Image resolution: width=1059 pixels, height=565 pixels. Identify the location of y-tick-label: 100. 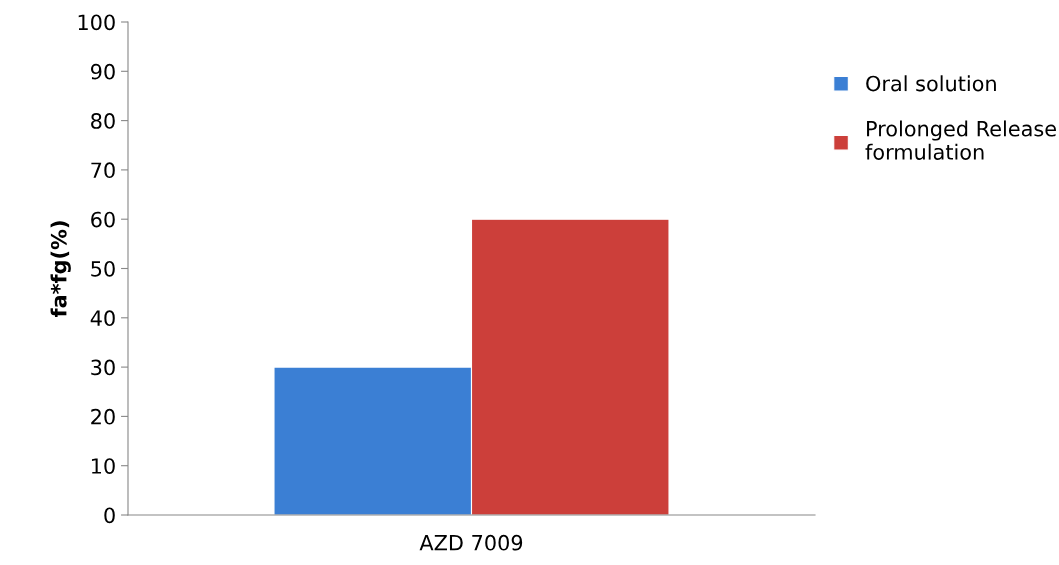
(96, 22).